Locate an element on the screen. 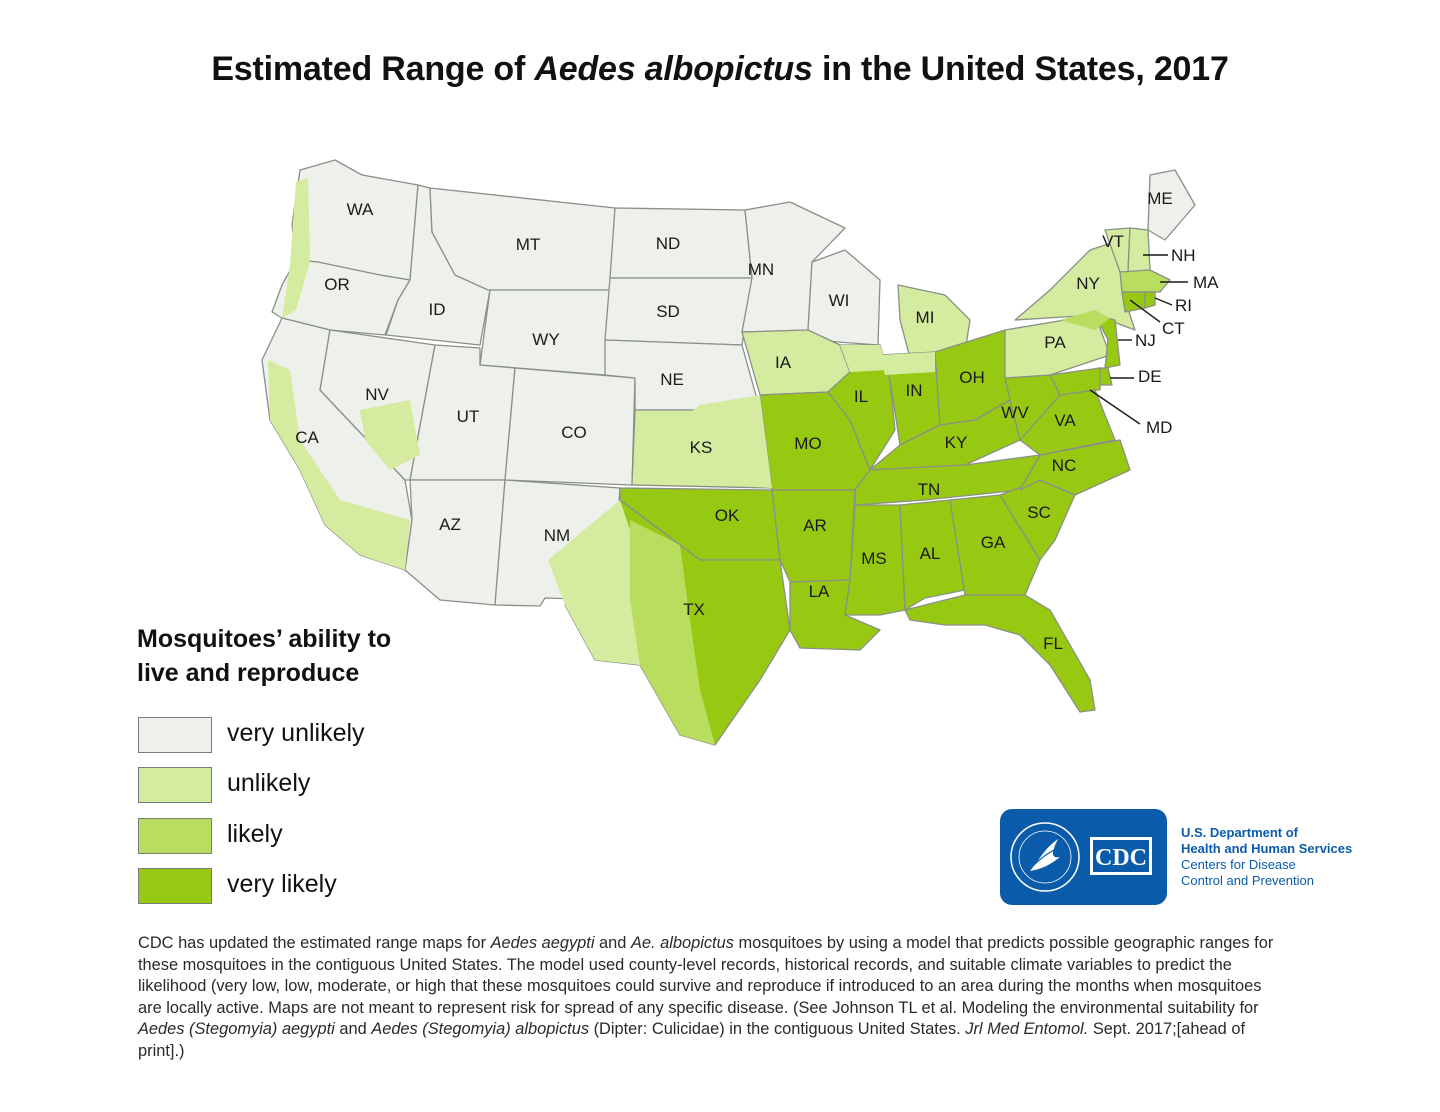 The height and width of the screenshot is (1112, 1440). label-me: ME is located at coordinates (1160, 198).